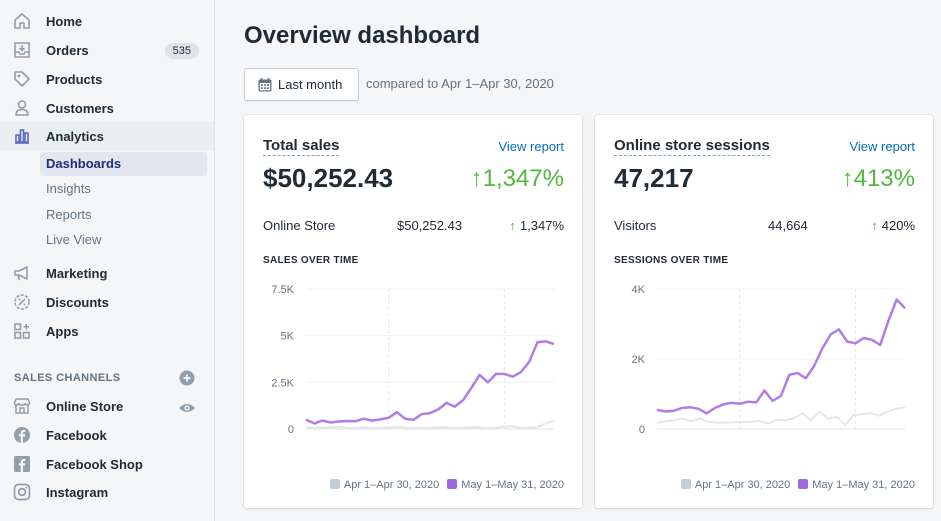  What do you see at coordinates (639, 360) in the screenshot?
I see `y-tick-label: 2K` at bounding box center [639, 360].